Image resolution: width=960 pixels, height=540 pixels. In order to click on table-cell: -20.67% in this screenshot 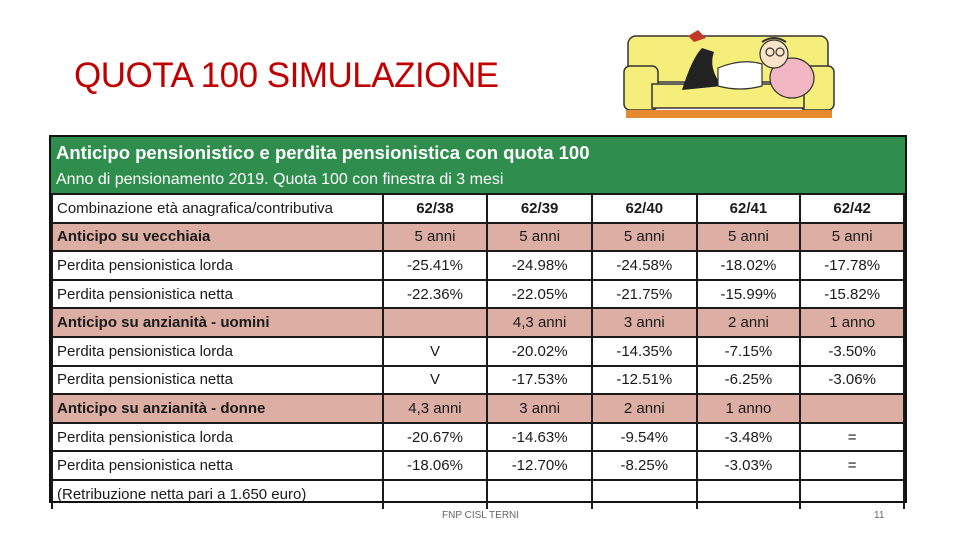, I will do `click(435, 437)`.